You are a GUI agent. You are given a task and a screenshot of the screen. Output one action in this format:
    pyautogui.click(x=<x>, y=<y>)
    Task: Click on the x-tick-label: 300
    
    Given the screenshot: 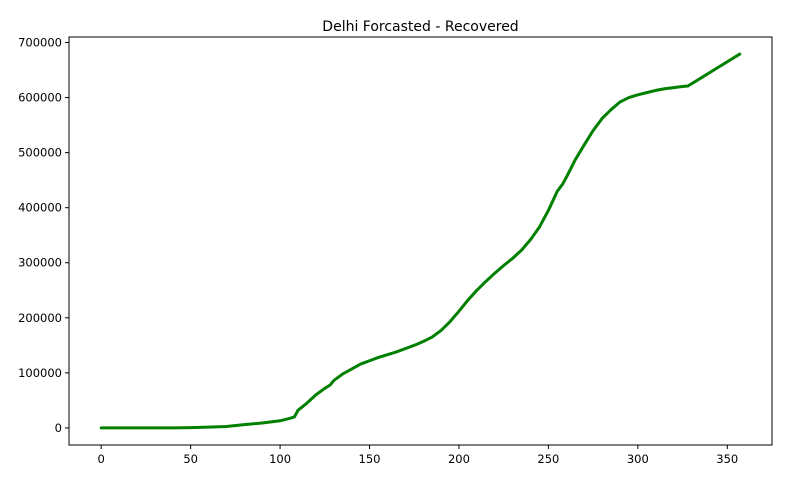 What is the action you would take?
    pyautogui.click(x=638, y=459)
    